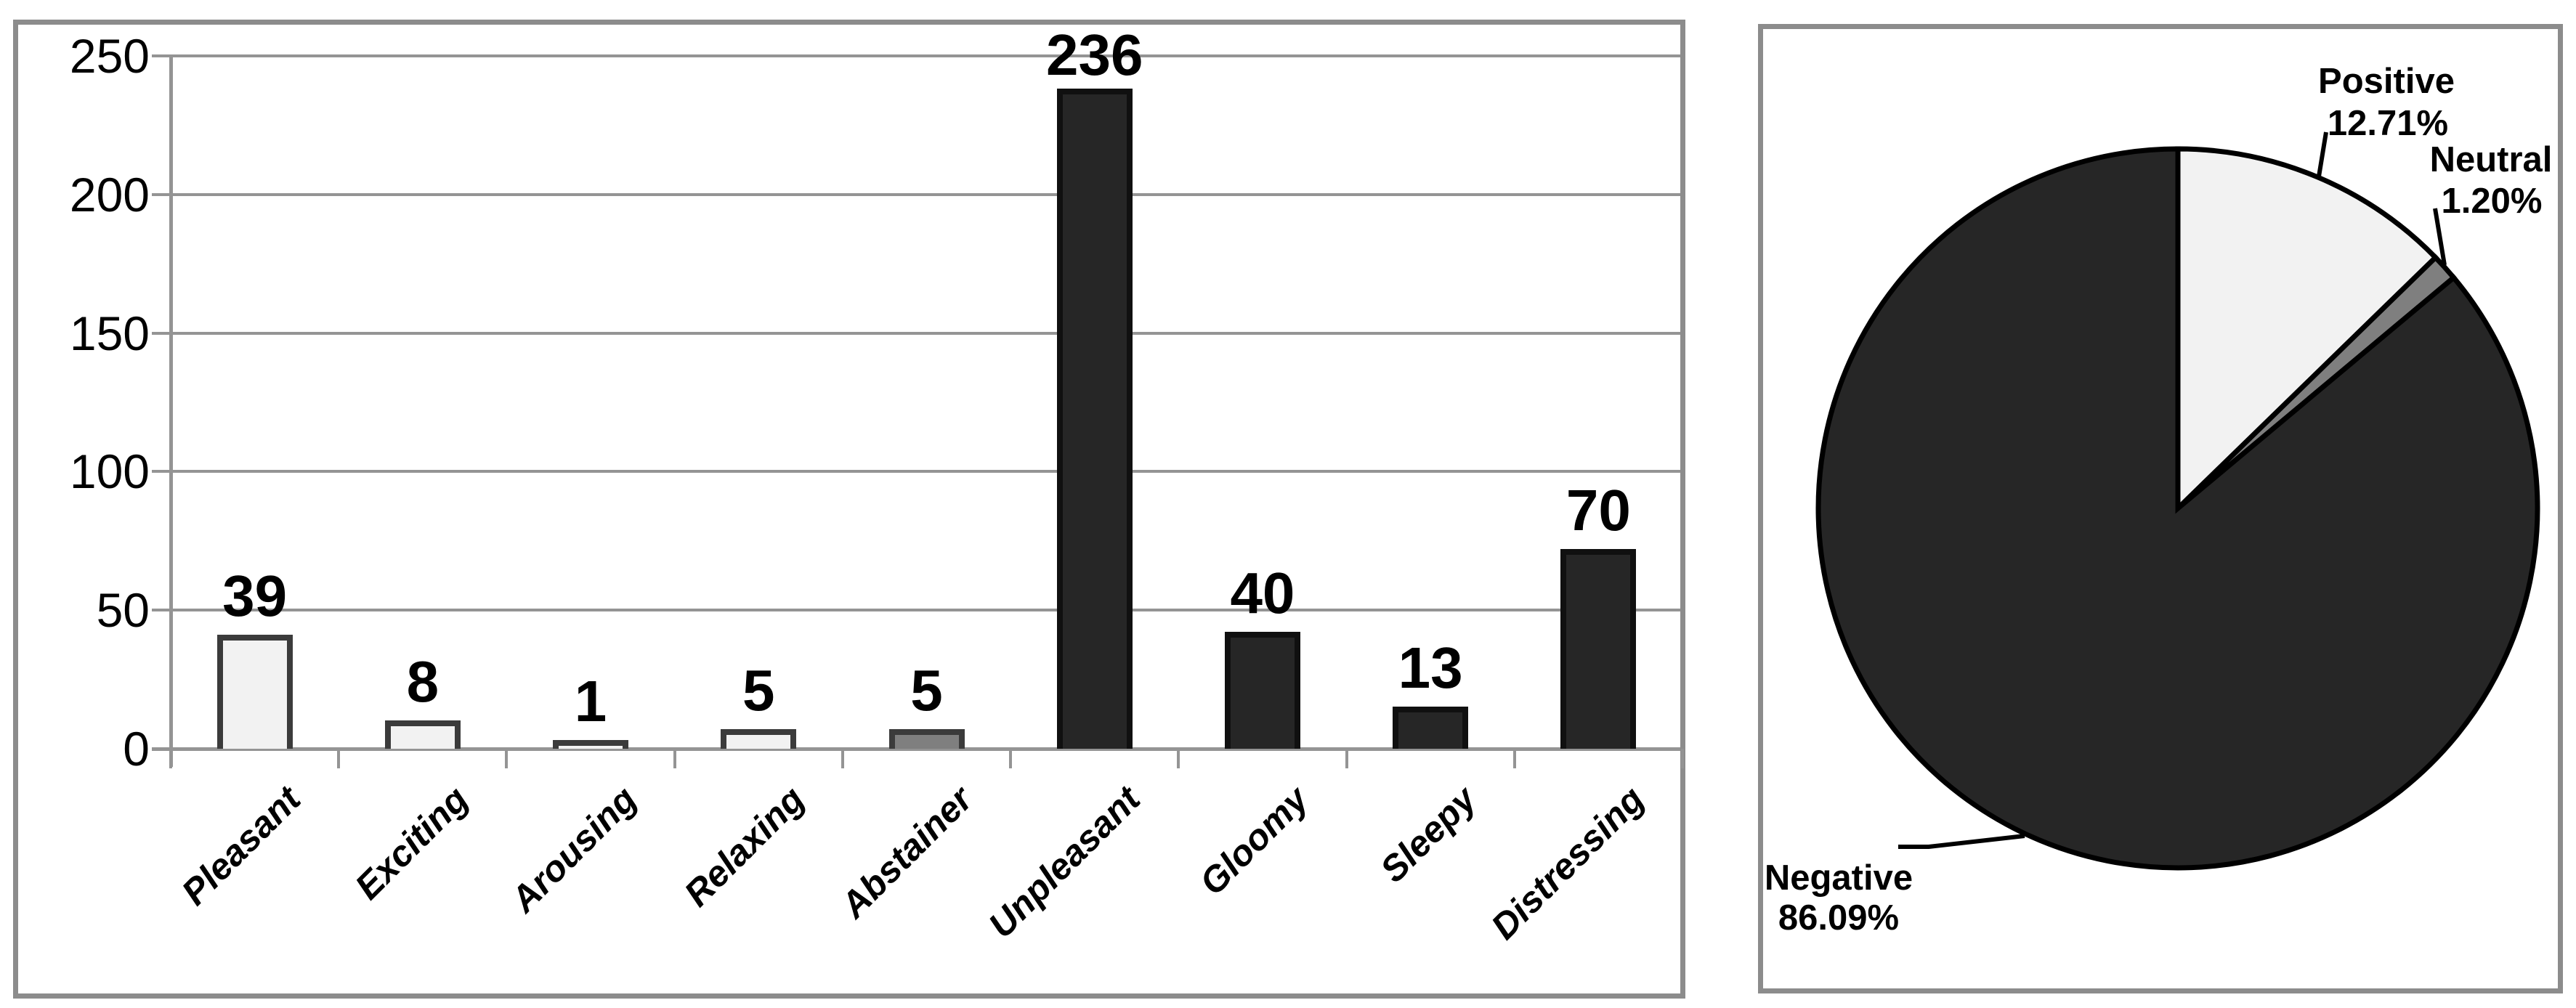 The image size is (2576, 1008). What do you see at coordinates (109, 471) in the screenshot?
I see `y-tick-label-100: 100` at bounding box center [109, 471].